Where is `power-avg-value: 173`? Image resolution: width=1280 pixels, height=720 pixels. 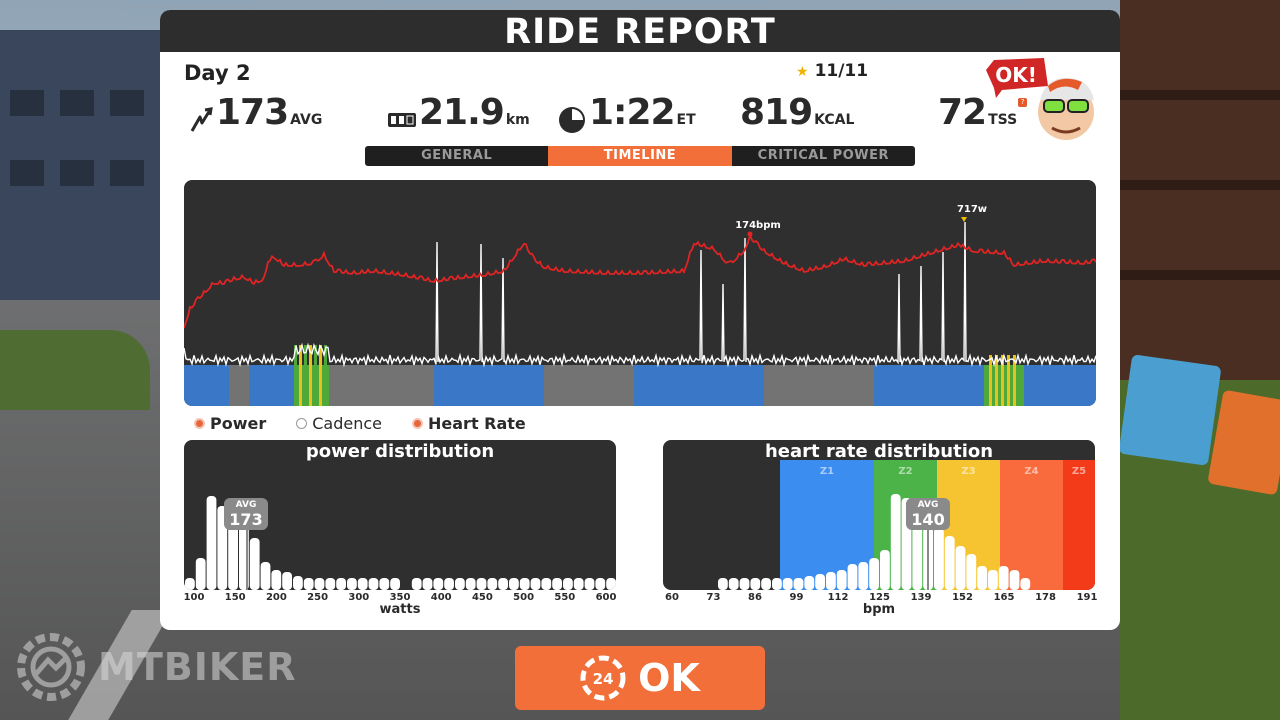 power-avg-value: 173 is located at coordinates (246, 519).